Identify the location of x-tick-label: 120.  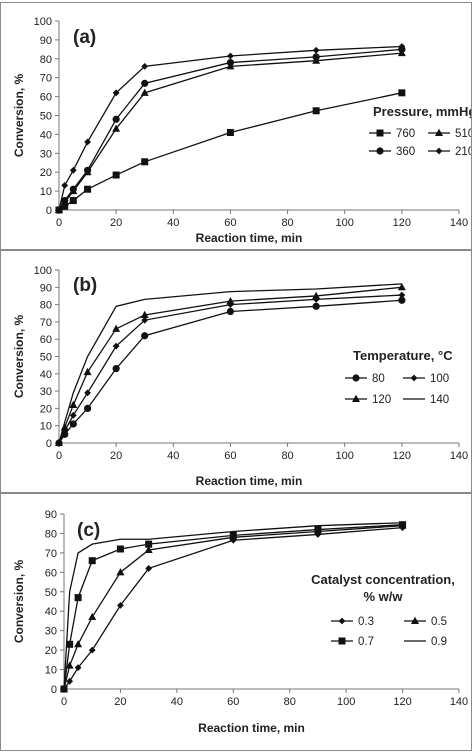
(402, 702).